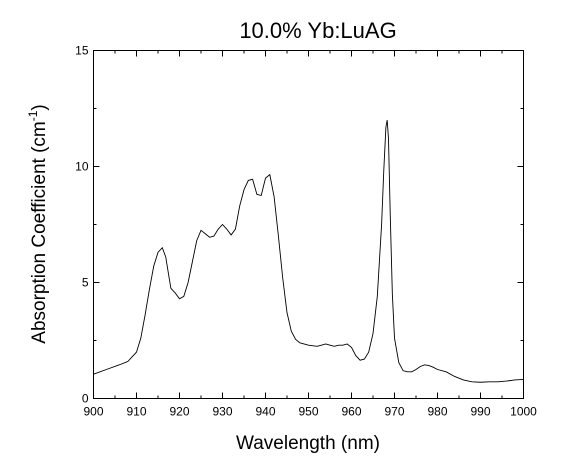  Describe the element at coordinates (39, 232) in the screenshot. I see `y-axis-label-main: Absorption Coefficient (cm` at that location.